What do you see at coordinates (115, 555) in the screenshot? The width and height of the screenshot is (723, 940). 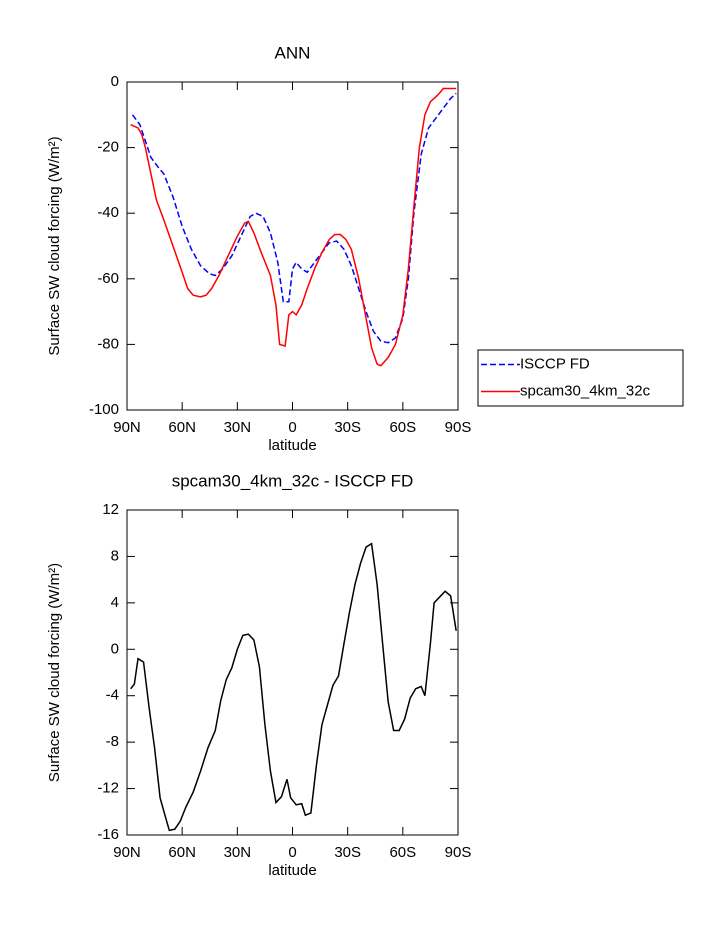 I see `y-tick-label: 8` at bounding box center [115, 555].